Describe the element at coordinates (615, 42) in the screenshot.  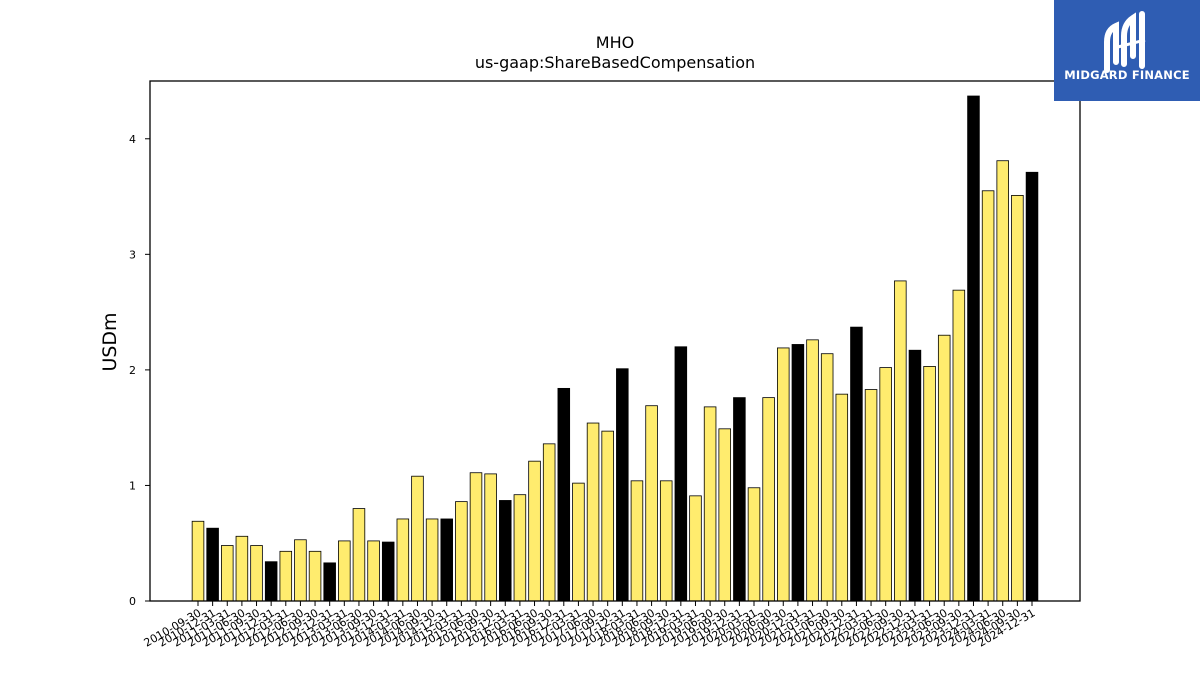
I see `chart-title: MHO` at that location.